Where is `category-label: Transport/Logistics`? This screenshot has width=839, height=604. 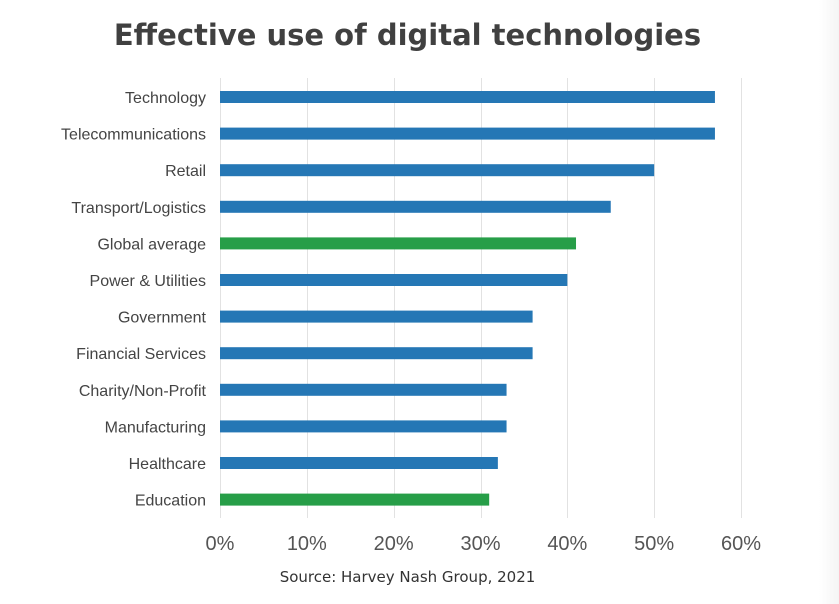 category-label: Transport/Logistics is located at coordinates (138, 208).